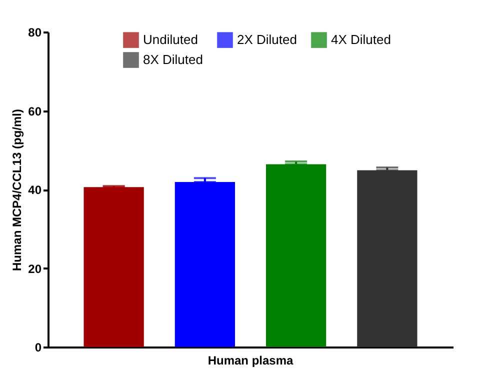 The height and width of the screenshot is (389, 504). I want to click on y-tick-label: 20, so click(35, 269).